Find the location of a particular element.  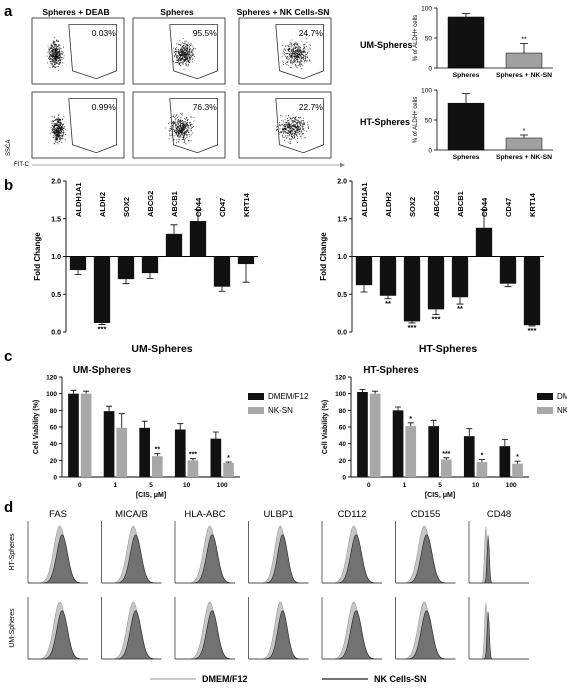

x-axis-label: FIT-C is located at coordinates (22, 165).